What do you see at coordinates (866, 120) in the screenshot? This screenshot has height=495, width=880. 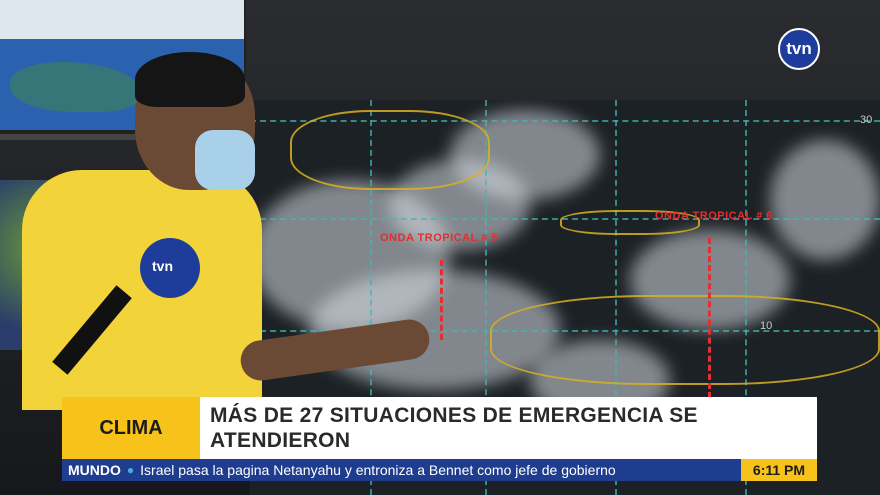 I see `latitude-label: 30` at bounding box center [866, 120].